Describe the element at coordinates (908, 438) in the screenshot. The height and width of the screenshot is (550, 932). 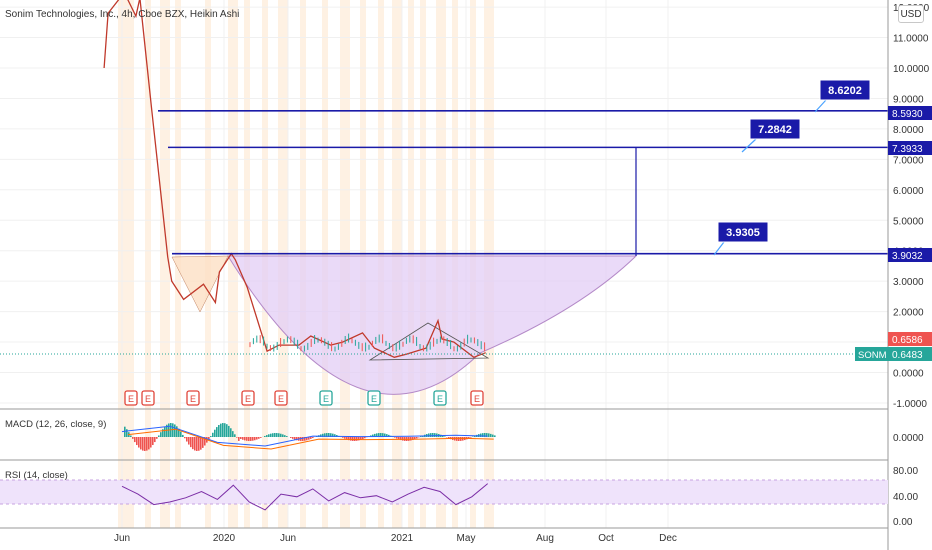
I see `macd-tick-label: 0.0000` at that location.